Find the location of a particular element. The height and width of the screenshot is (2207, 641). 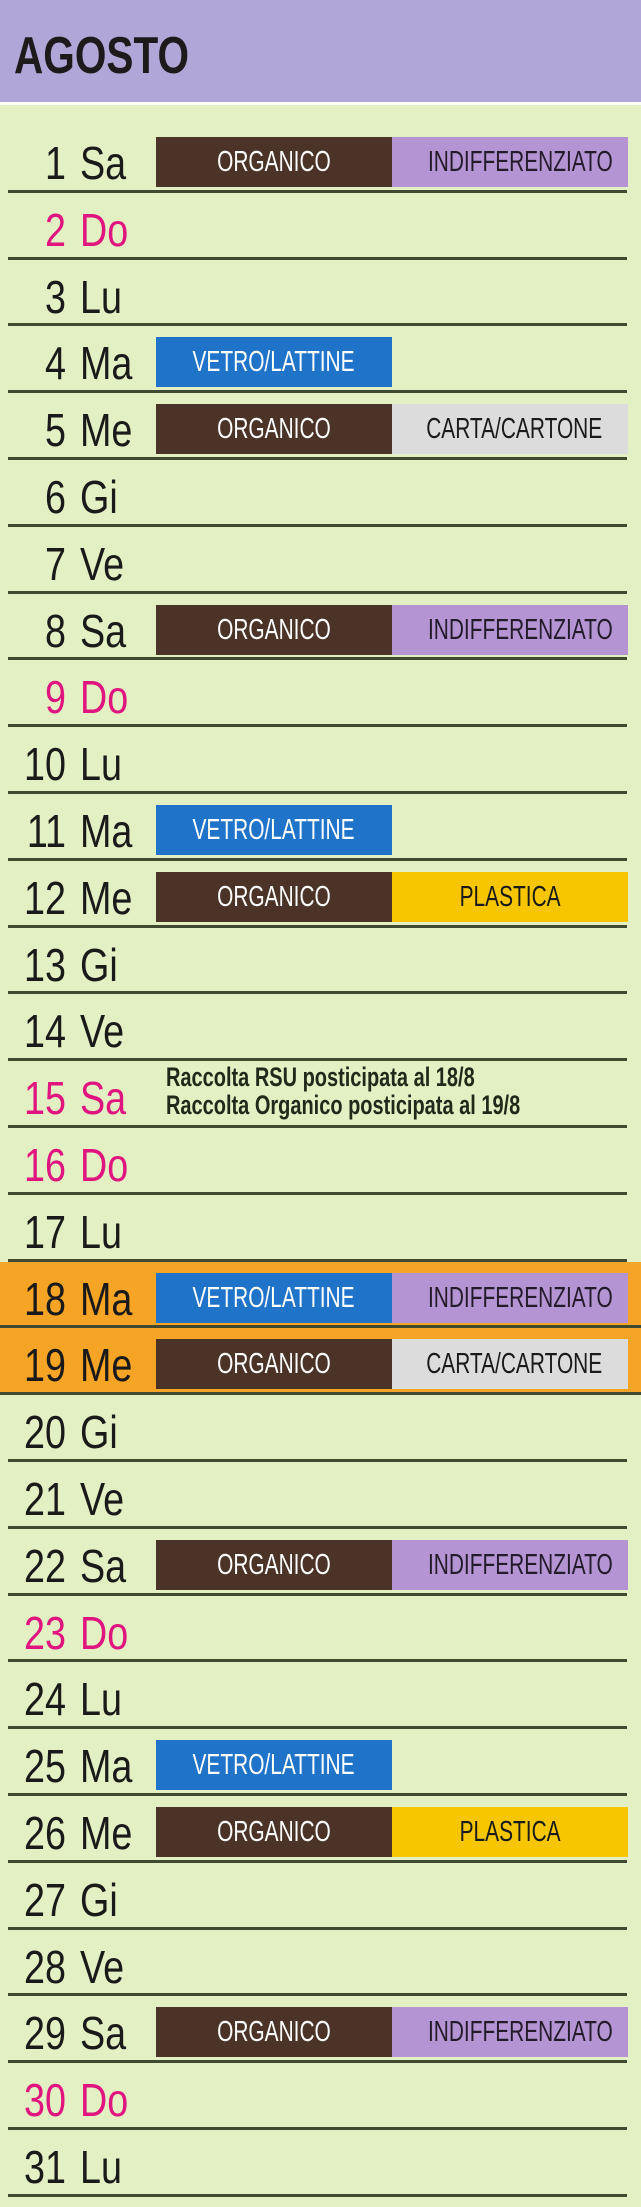

day-number: 11 is located at coordinates (46, 830).